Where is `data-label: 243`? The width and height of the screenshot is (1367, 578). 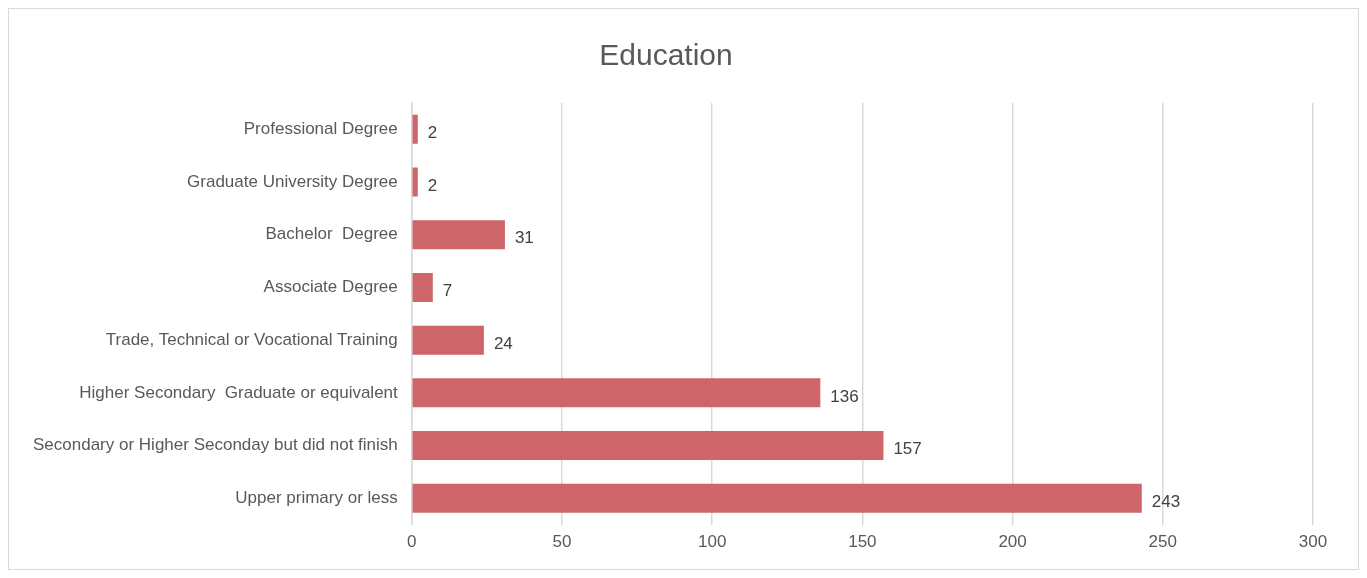
data-label: 243 is located at coordinates (1166, 501).